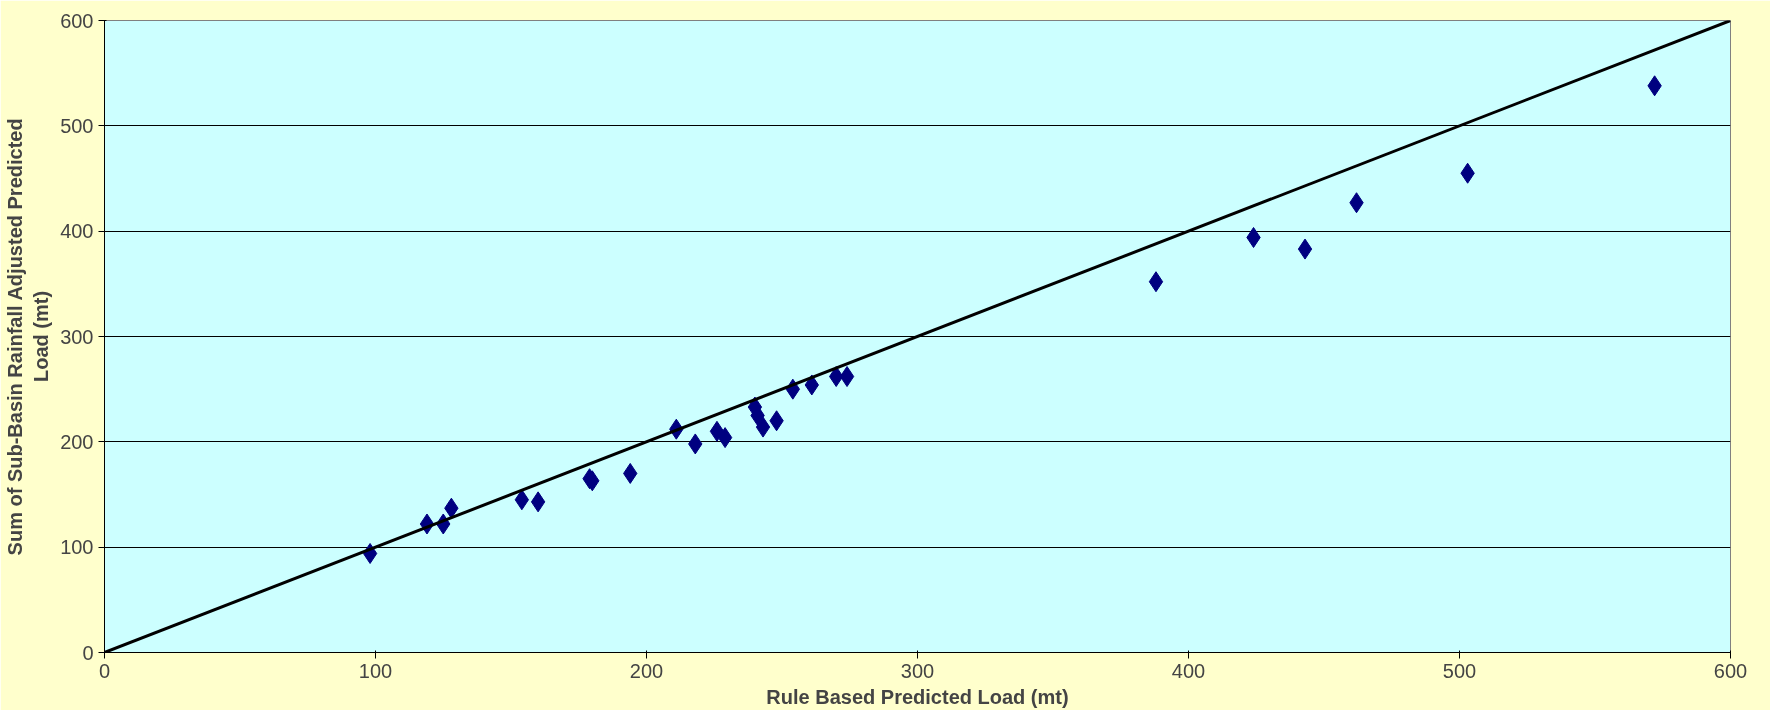 This screenshot has width=1778, height=716. Describe the element at coordinates (1459, 670) in the screenshot. I see `x-tick-label: 500` at that location.